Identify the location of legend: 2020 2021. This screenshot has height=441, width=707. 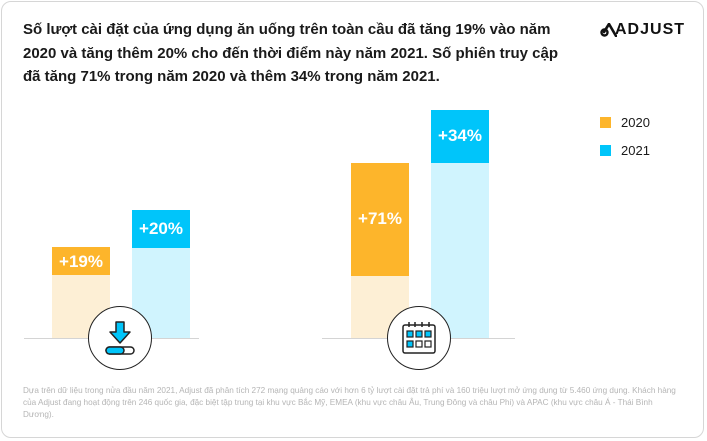
(625, 136).